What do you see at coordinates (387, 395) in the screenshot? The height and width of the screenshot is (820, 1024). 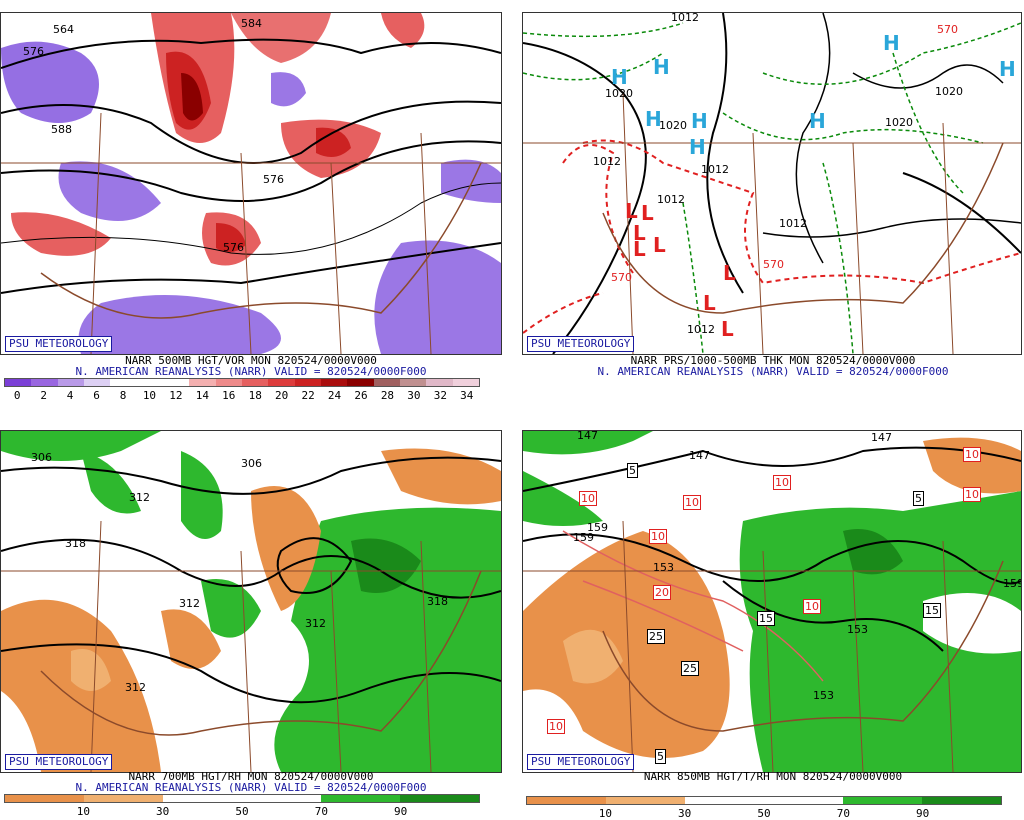 I see `colorbar-tick-label: 28` at bounding box center [387, 395].